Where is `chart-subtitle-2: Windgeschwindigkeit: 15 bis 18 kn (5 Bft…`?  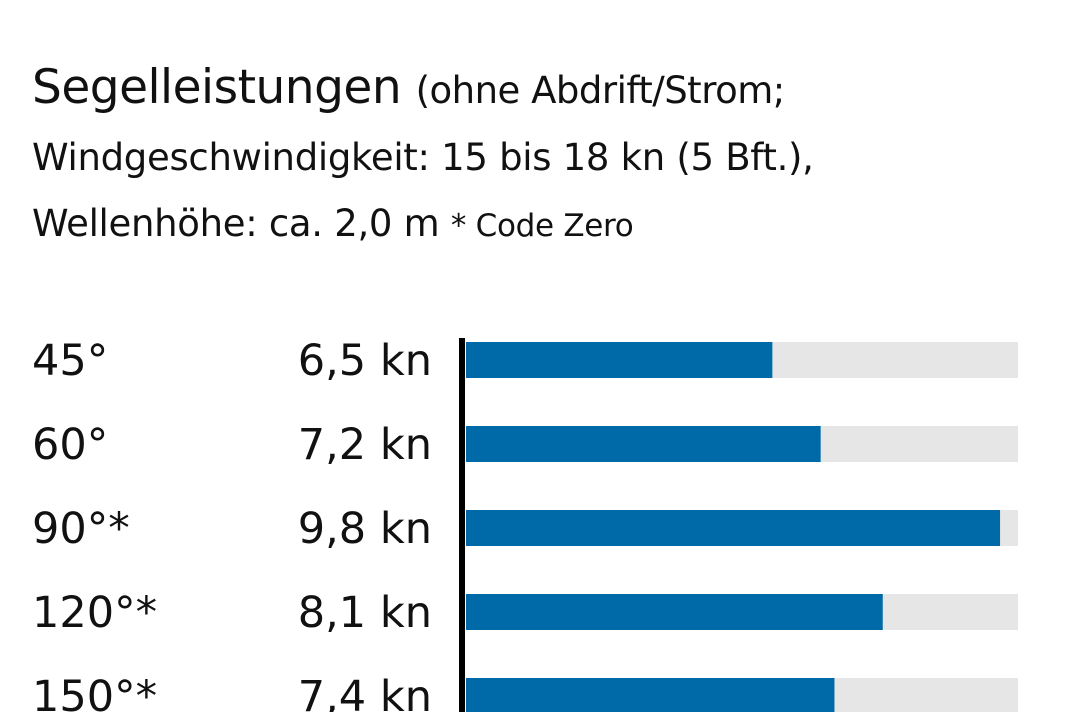 chart-subtitle-2: Windgeschwindigkeit: 15 bis 18 kn (5 Bft… is located at coordinates (423, 157).